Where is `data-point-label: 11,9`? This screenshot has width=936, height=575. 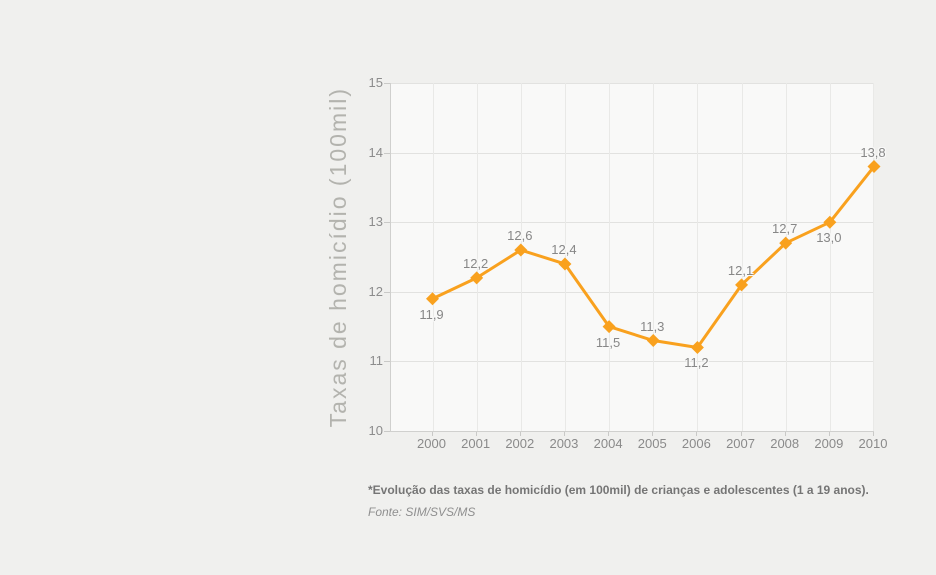
data-point-label: 11,9 is located at coordinates (431, 314).